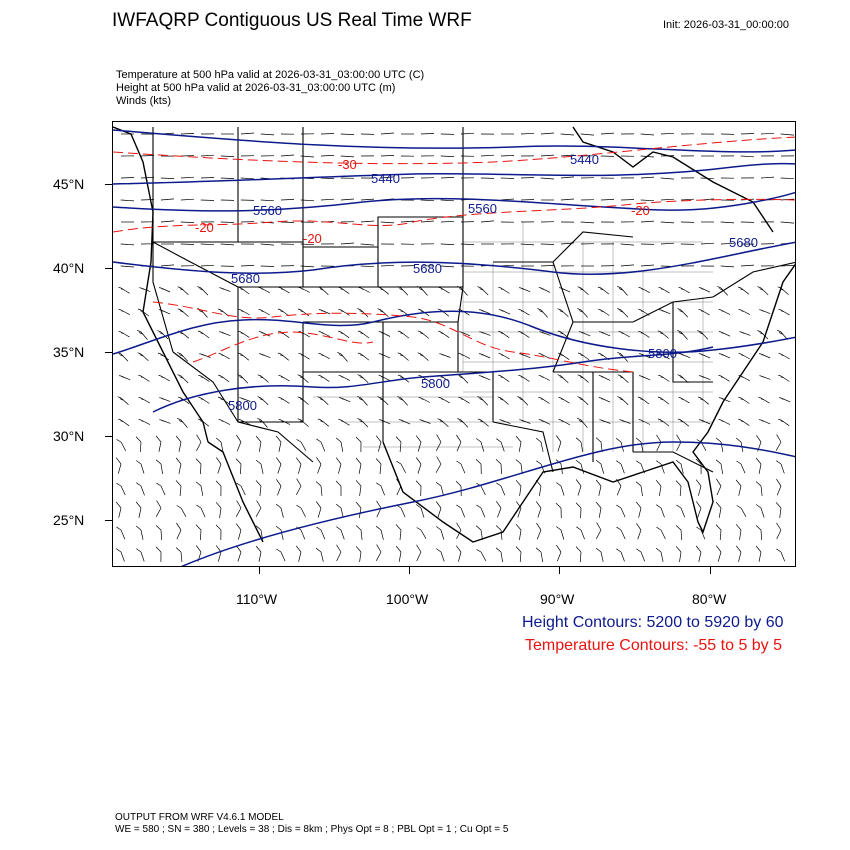 The height and width of the screenshot is (850, 850). What do you see at coordinates (69, 268) in the screenshot?
I see `lat-label-40: 40°N` at bounding box center [69, 268].